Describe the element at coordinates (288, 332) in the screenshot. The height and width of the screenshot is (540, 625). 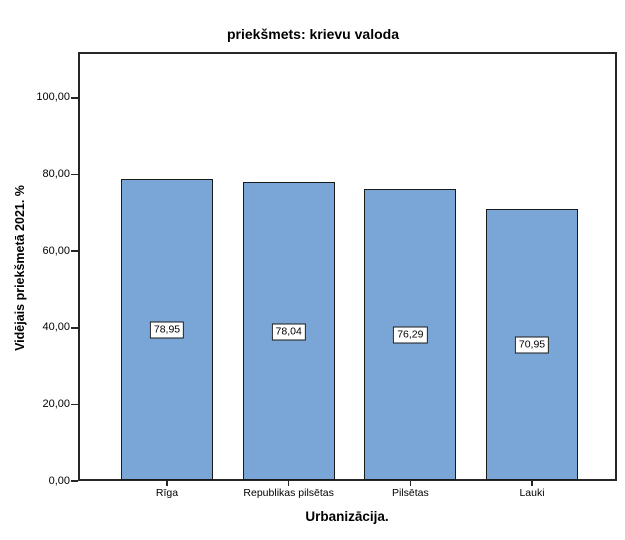
I see `bar-value-label: 78,04` at that location.